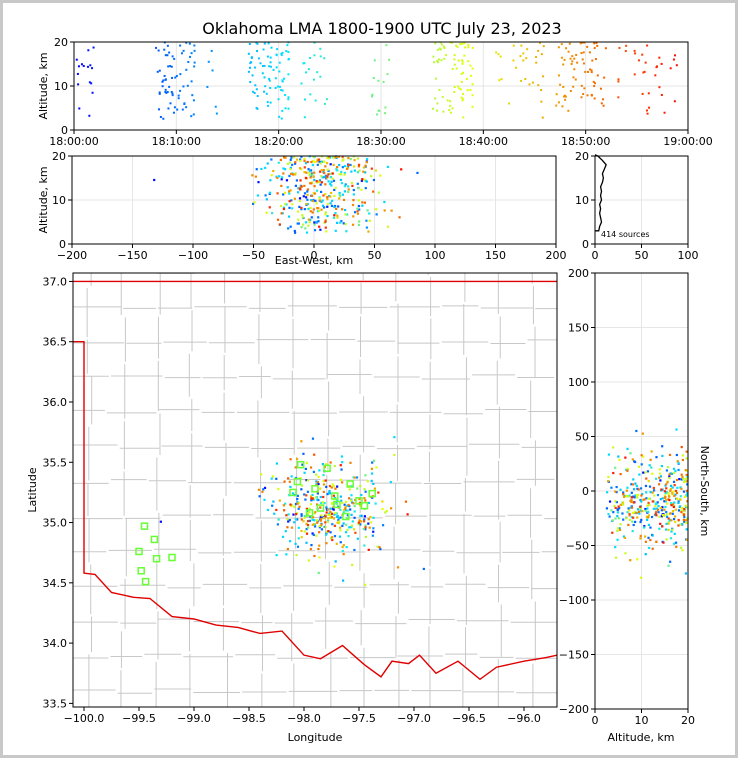 The image size is (738, 758). What do you see at coordinates (414, 718) in the screenshot?
I see `map-xtick-label: −97.0` at bounding box center [414, 718].